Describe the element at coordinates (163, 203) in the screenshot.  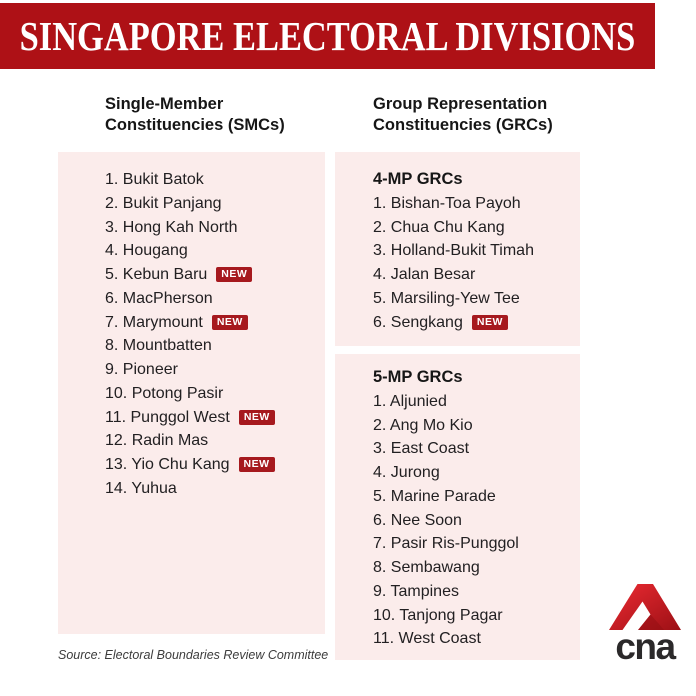
I see `constituency-label: 2. Bukit Panjang` at that location.